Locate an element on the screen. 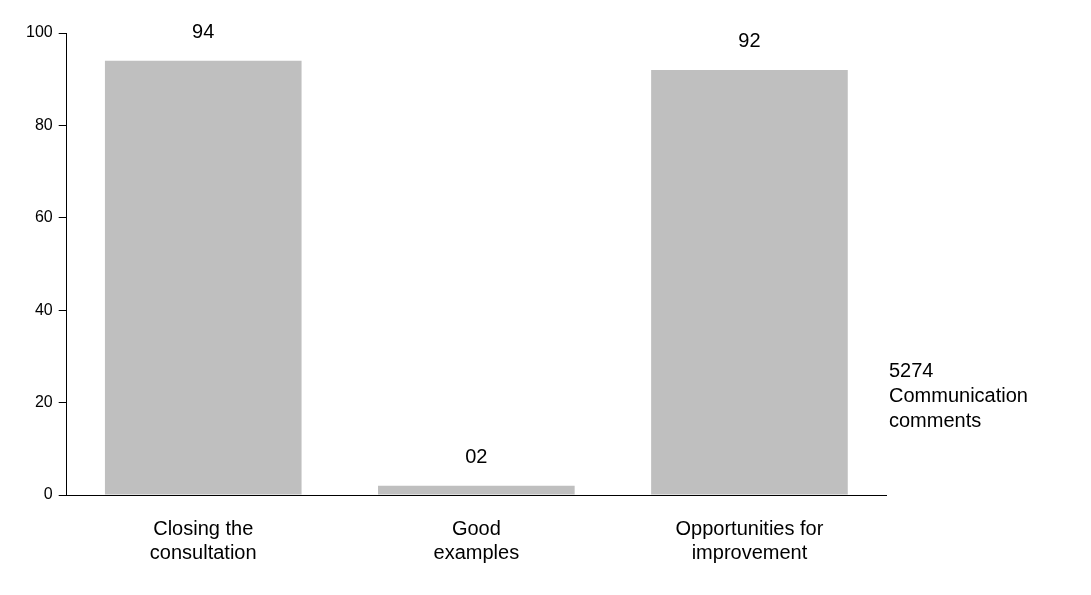 The height and width of the screenshot is (595, 1091). y-tick-label: 100 is located at coordinates (39, 32).